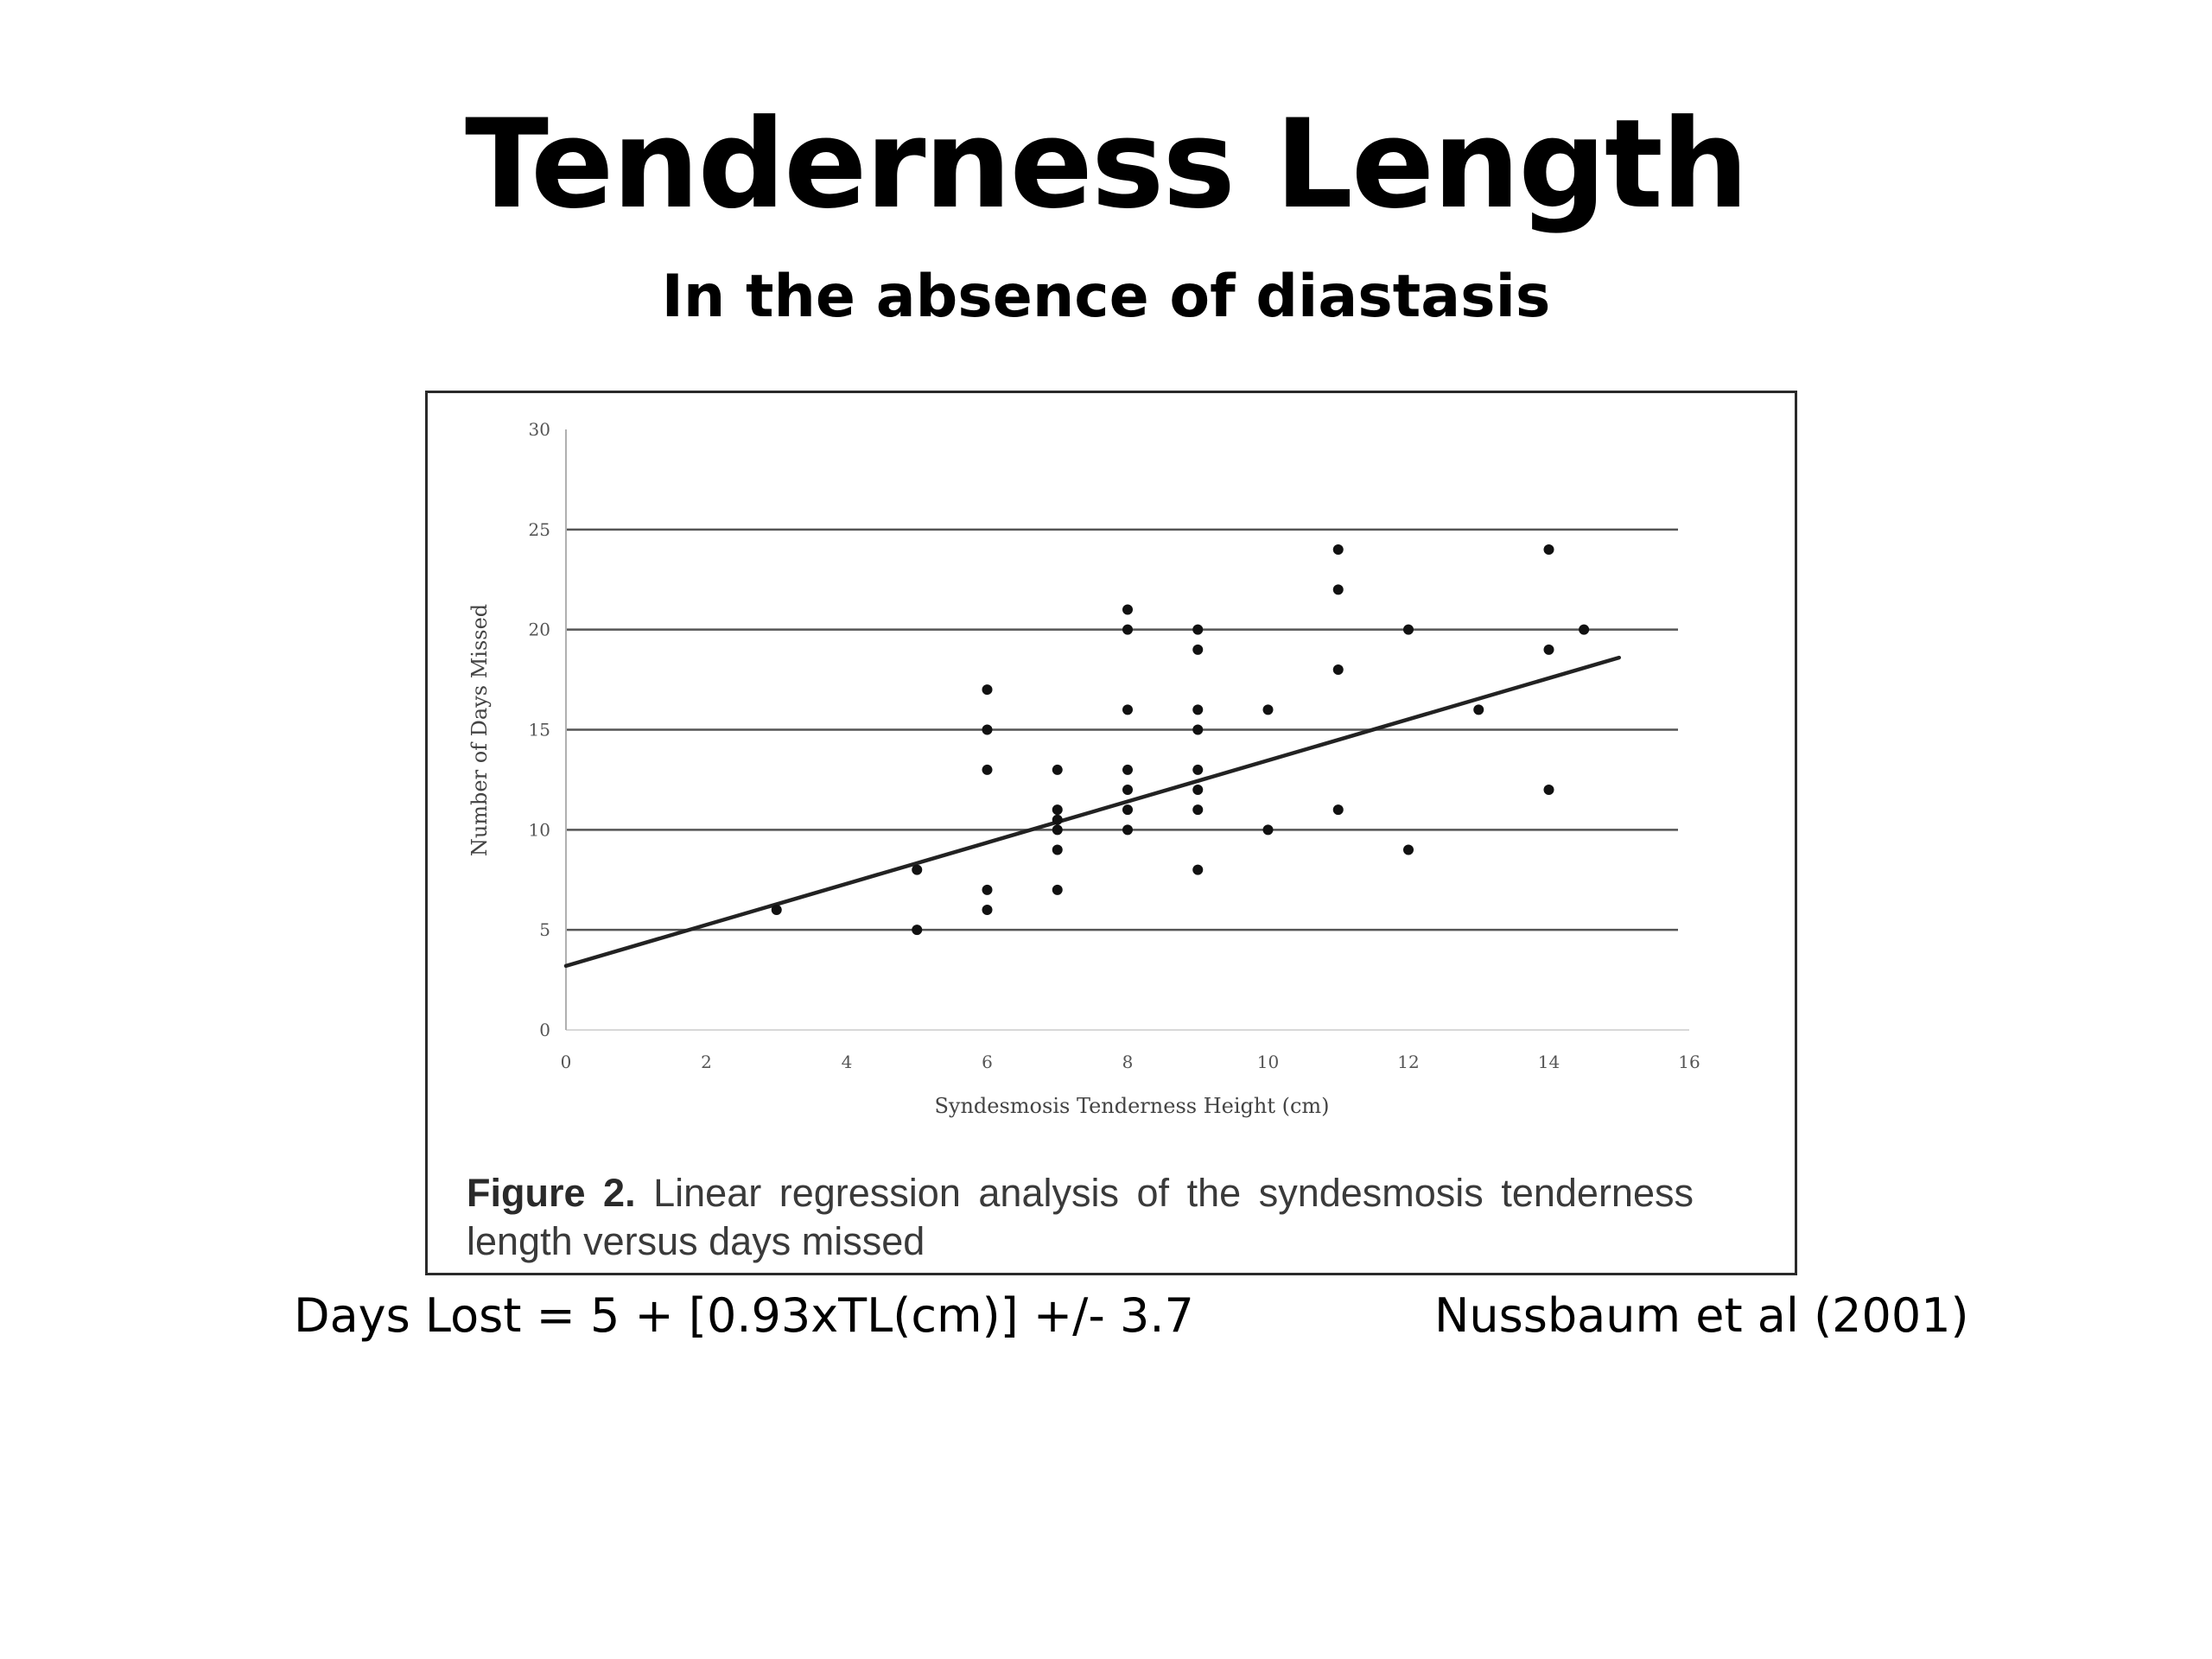 The width and height of the screenshot is (2212, 1659). What do you see at coordinates (1131, 1106) in the screenshot?
I see `x-axis-label: Syndesmosis Tenderness Height (cm)` at bounding box center [1131, 1106].